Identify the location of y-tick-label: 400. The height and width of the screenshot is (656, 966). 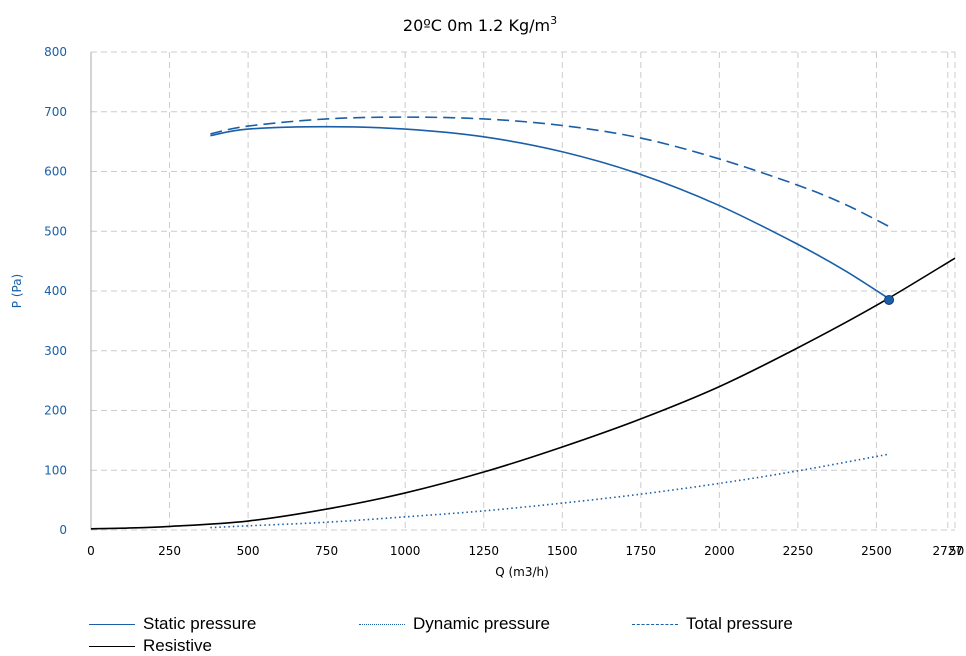
(55, 291).